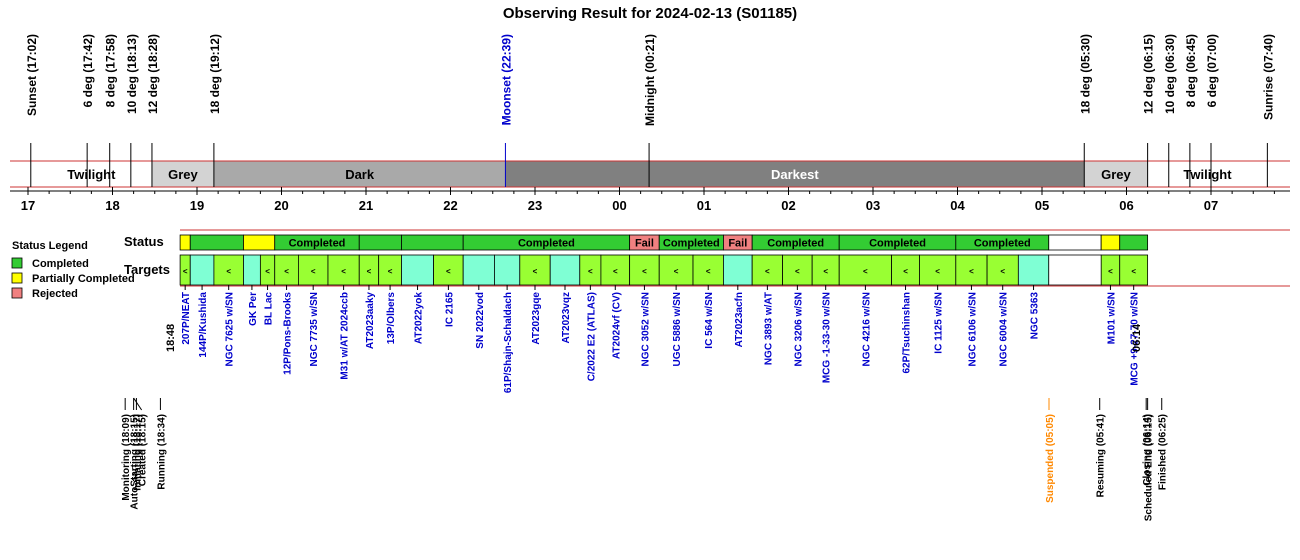 Image resolution: width=1300 pixels, height=560 pixels. What do you see at coordinates (704, 205) in the screenshot?
I see `hour-label: 01` at bounding box center [704, 205].